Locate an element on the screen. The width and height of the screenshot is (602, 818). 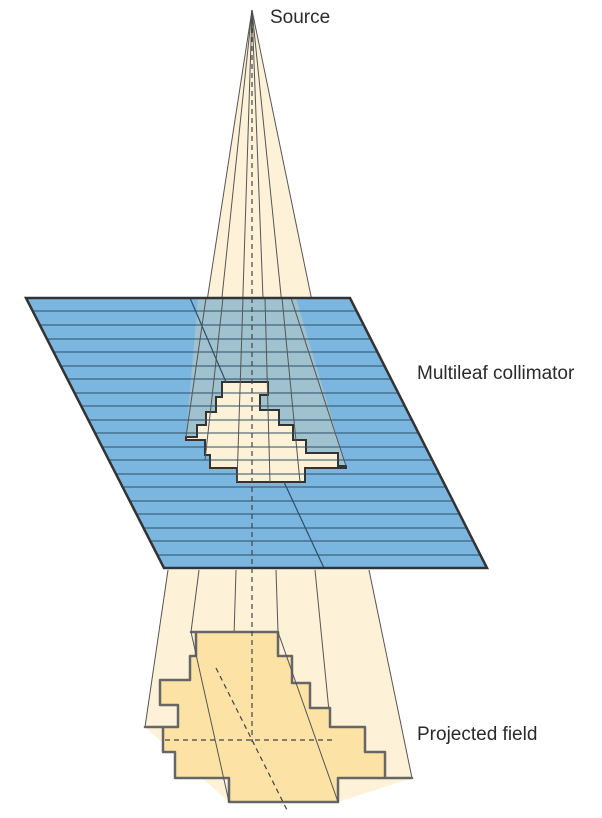
beam-rays-on-plate is located at coordinates (266, 390).